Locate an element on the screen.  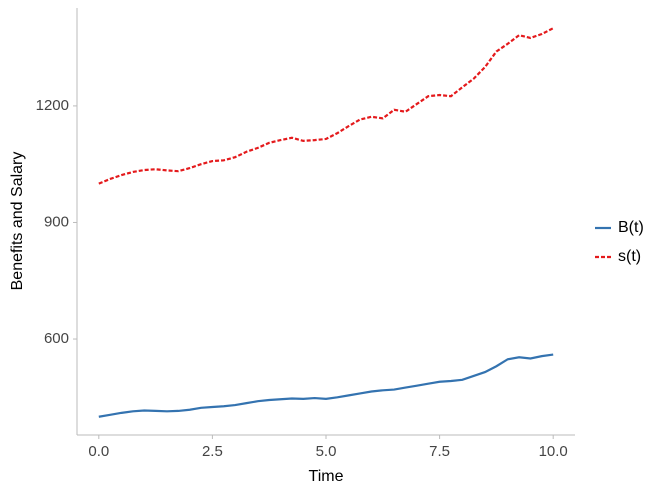
x-tick-label: 7.5 is located at coordinates (439, 451).